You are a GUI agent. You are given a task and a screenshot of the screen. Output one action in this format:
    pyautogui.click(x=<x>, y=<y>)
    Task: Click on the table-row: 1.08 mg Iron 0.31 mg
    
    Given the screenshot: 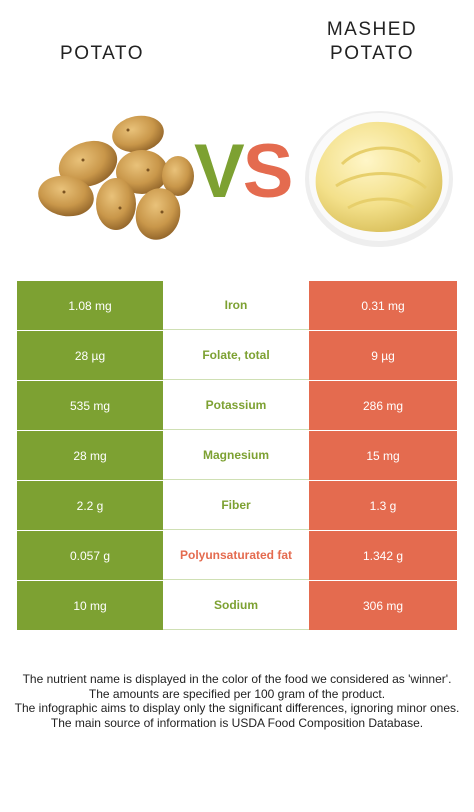 What is the action you would take?
    pyautogui.click(x=237, y=306)
    